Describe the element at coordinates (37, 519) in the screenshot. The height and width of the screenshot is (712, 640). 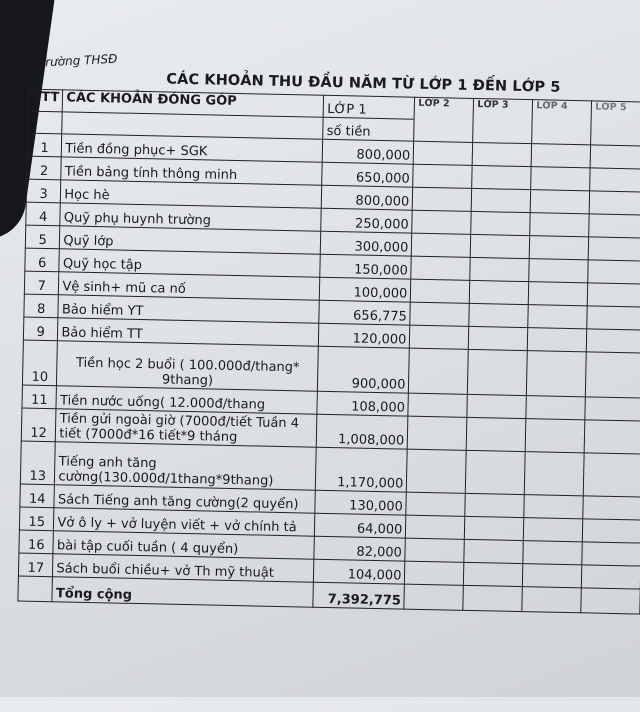
I see `row-number: 15` at that location.